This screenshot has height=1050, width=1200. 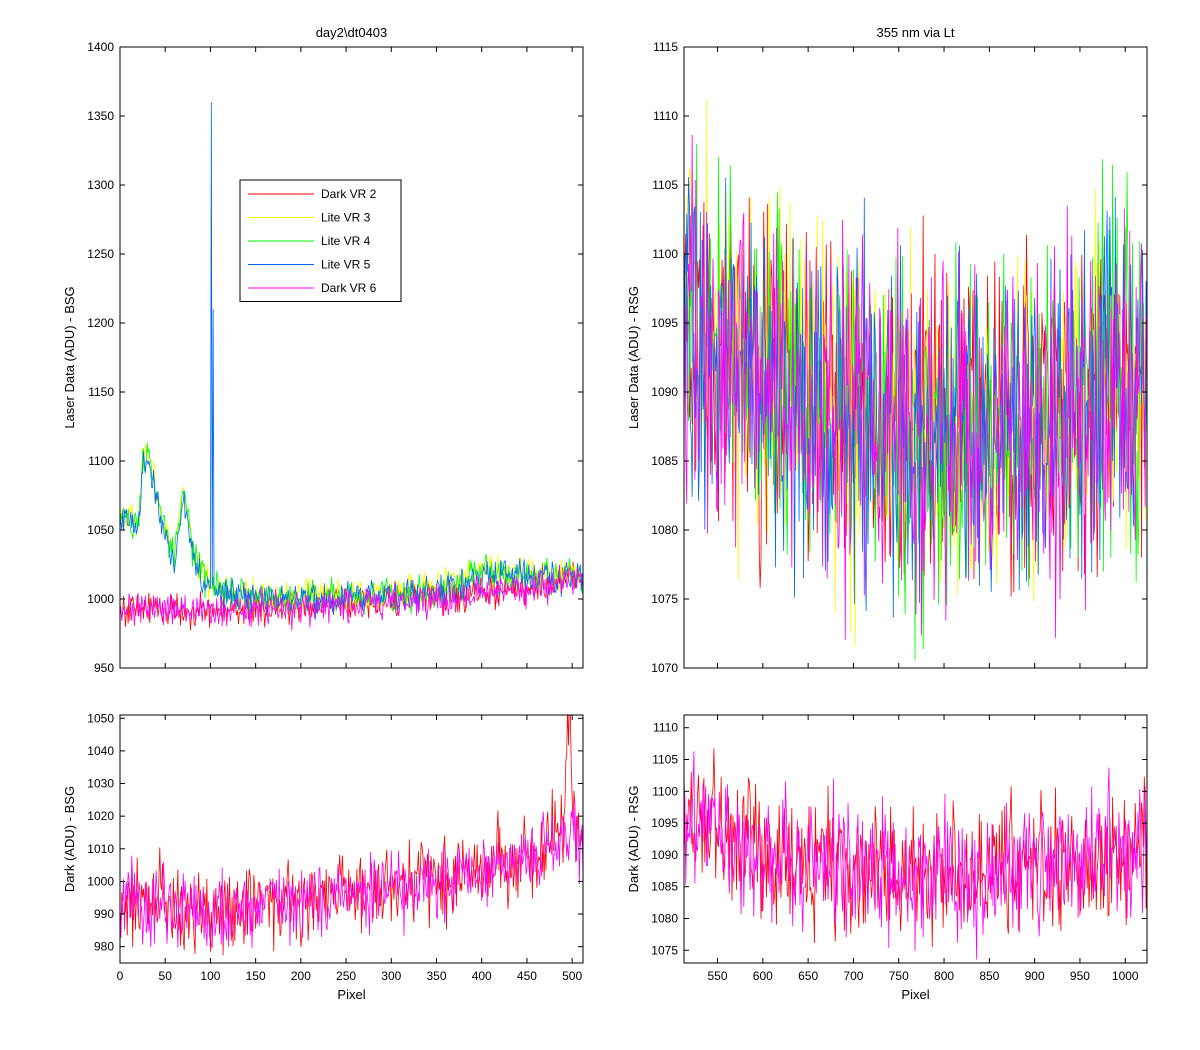 What do you see at coordinates (349, 194) in the screenshot?
I see `legend-label: Dark VR 2` at bounding box center [349, 194].